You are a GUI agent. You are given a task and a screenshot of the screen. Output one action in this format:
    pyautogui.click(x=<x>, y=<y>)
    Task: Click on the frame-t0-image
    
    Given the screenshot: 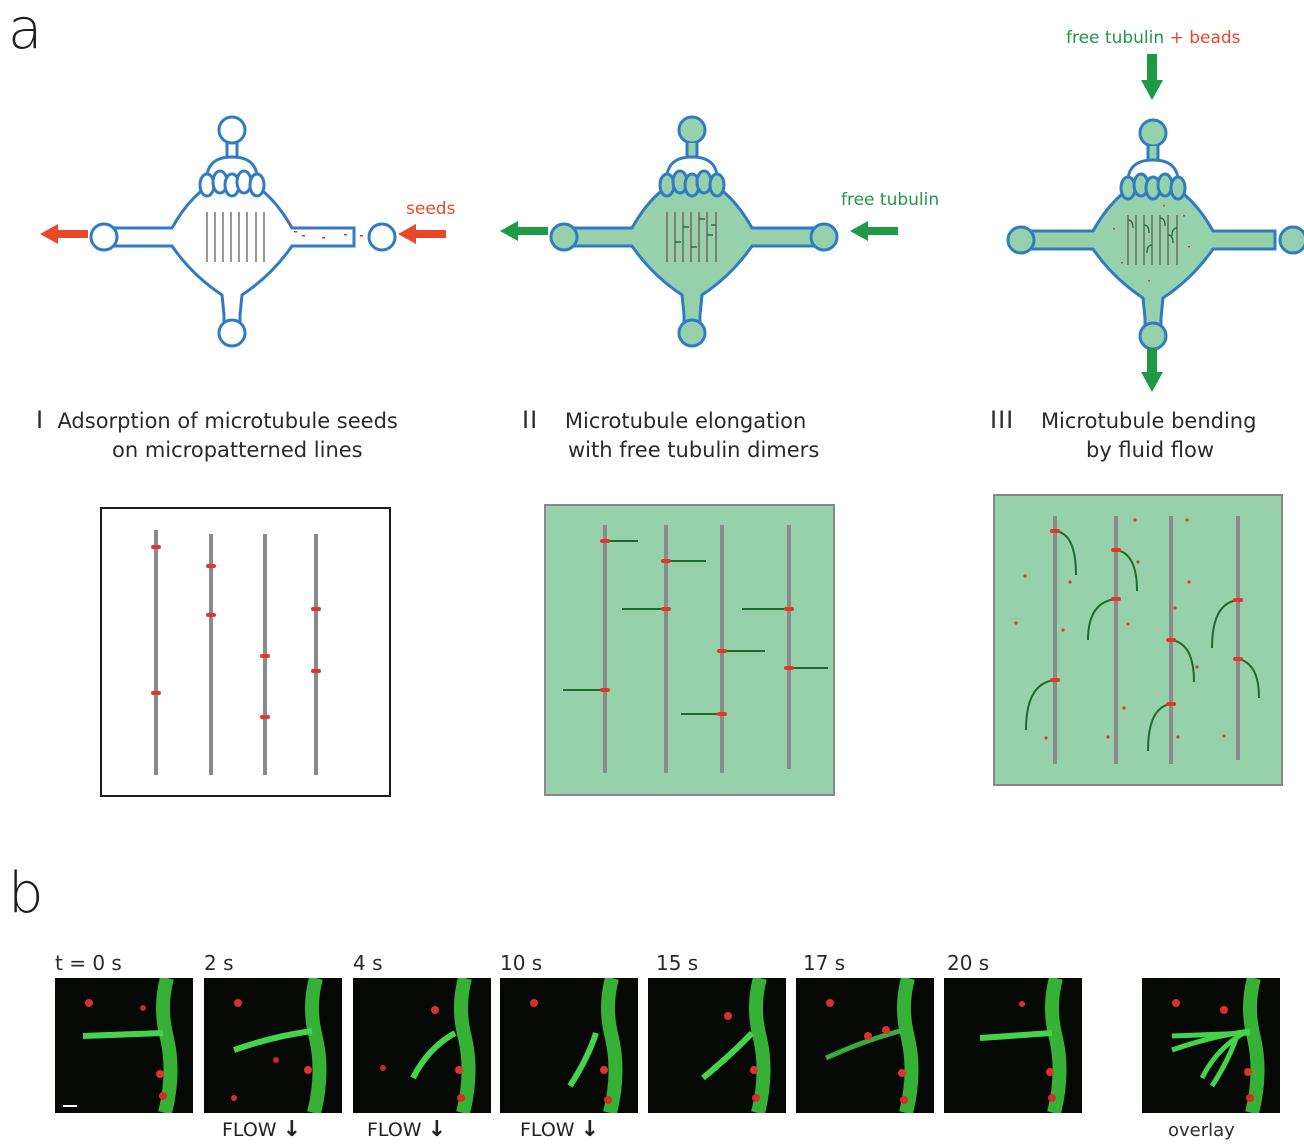 What is the action you would take?
    pyautogui.click(x=120, y=1045)
    